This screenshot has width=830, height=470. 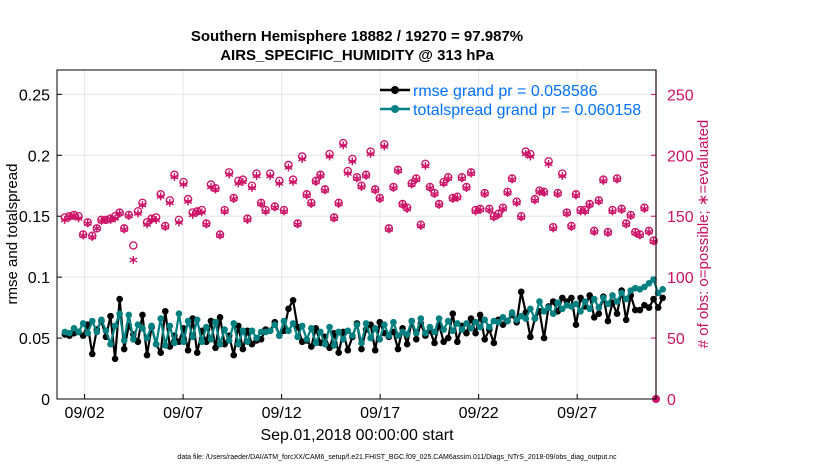 What do you see at coordinates (703, 234) in the screenshot?
I see `y-axis-label-right: # of obs: o=possible; ∗=evaluated` at bounding box center [703, 234].